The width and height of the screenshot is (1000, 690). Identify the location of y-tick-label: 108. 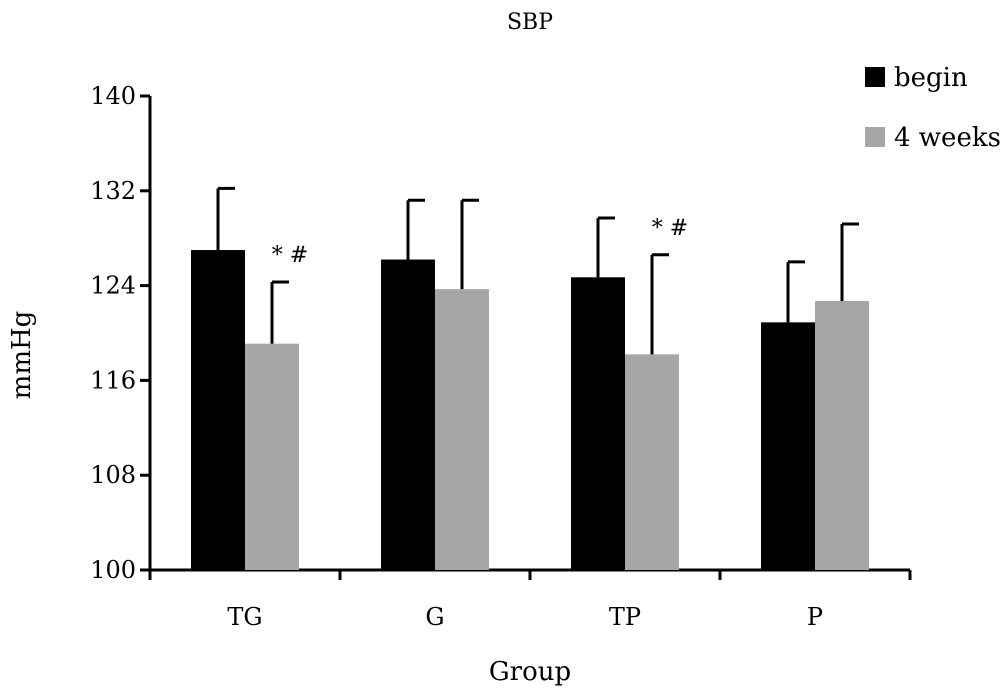
(113, 475).